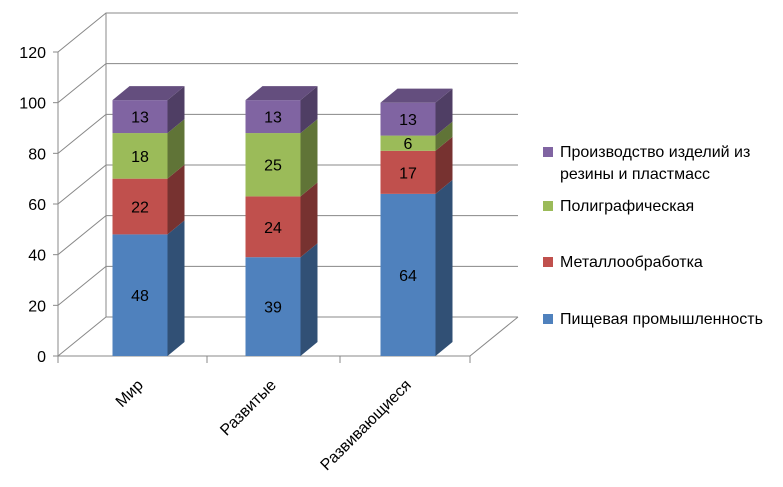 The width and height of the screenshot is (783, 487). What do you see at coordinates (248, 408) in the screenshot?
I see `x-tick-label: Развитые` at bounding box center [248, 408].